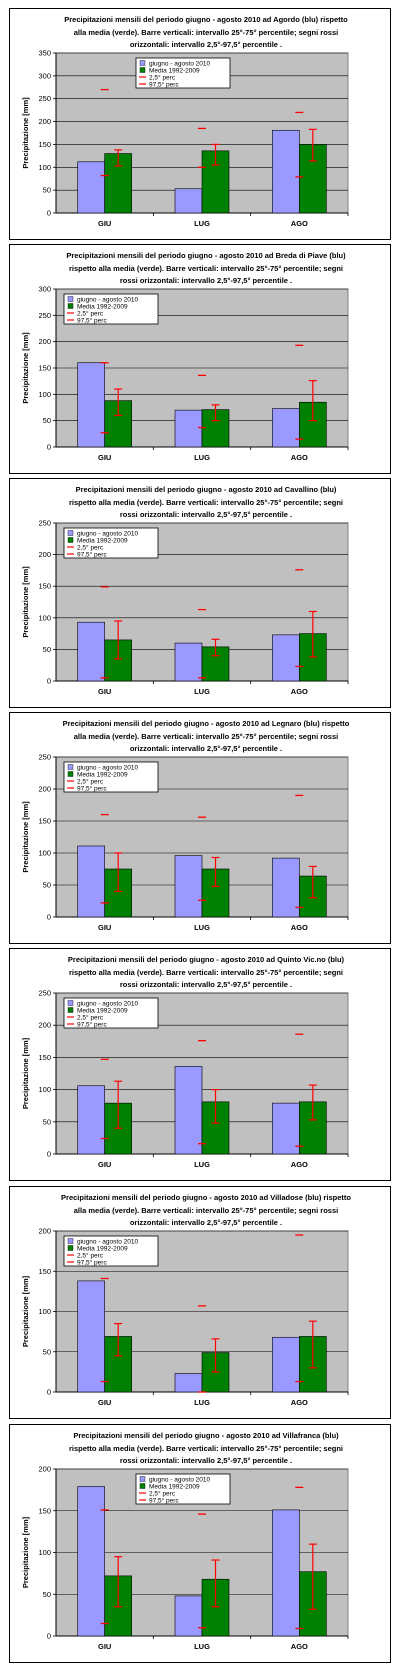 The width and height of the screenshot is (400, 1673). I want to click on y-tick-label: 300, so click(44, 289).